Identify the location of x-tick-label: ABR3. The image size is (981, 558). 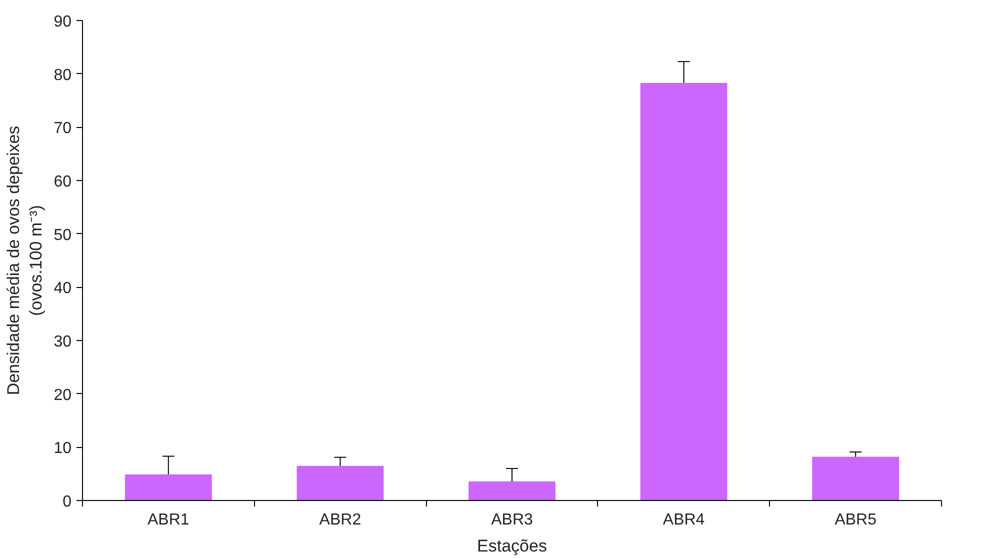
(512, 520).